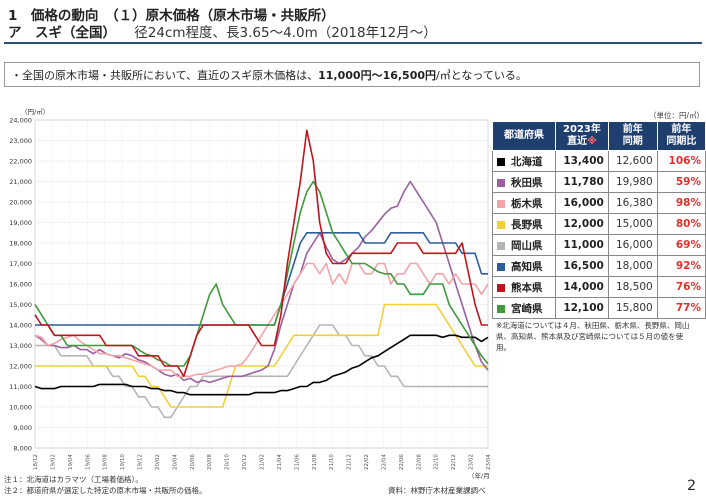 This screenshot has height=500, width=706. What do you see at coordinates (123, 462) in the screenshot?
I see `x-tick-label: 19/10` at bounding box center [123, 462].